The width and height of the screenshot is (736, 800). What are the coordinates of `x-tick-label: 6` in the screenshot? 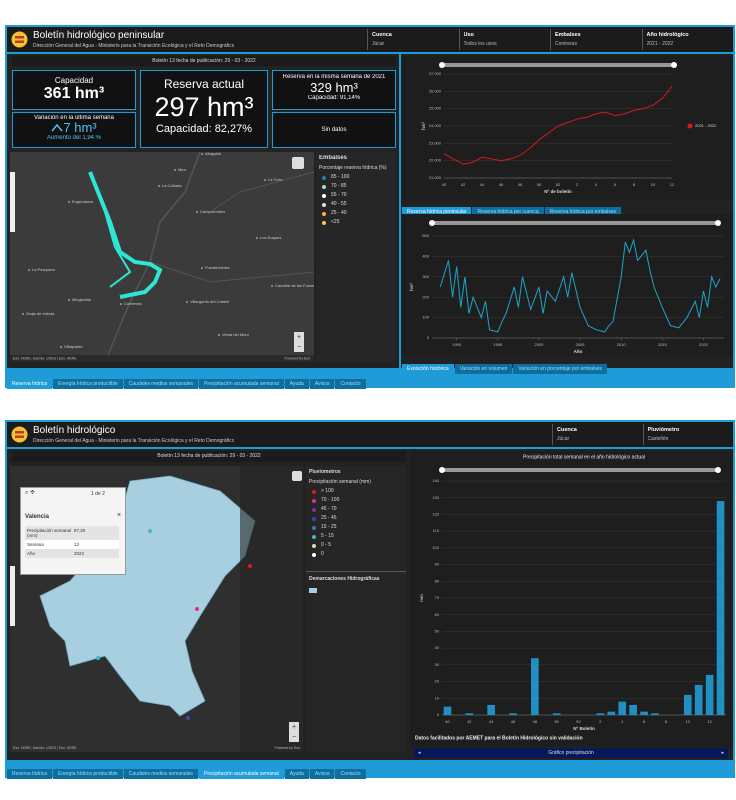 It's located at (615, 184).